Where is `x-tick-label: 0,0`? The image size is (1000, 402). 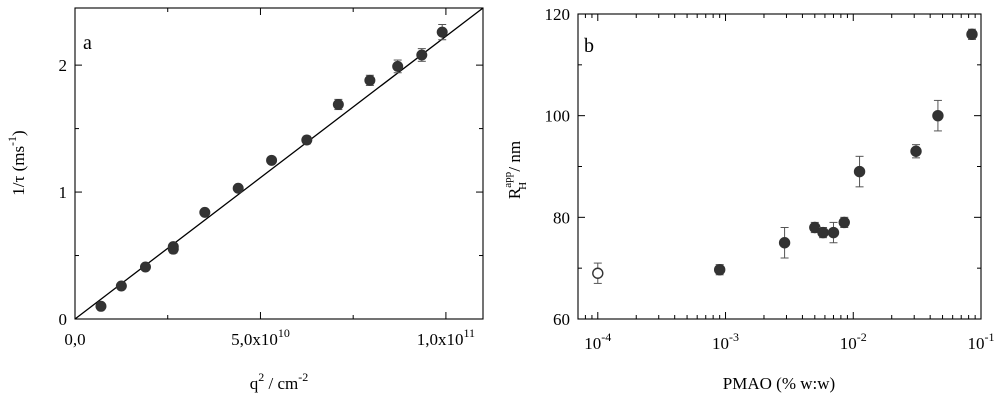 x-tick-label: 0,0 is located at coordinates (74, 339).